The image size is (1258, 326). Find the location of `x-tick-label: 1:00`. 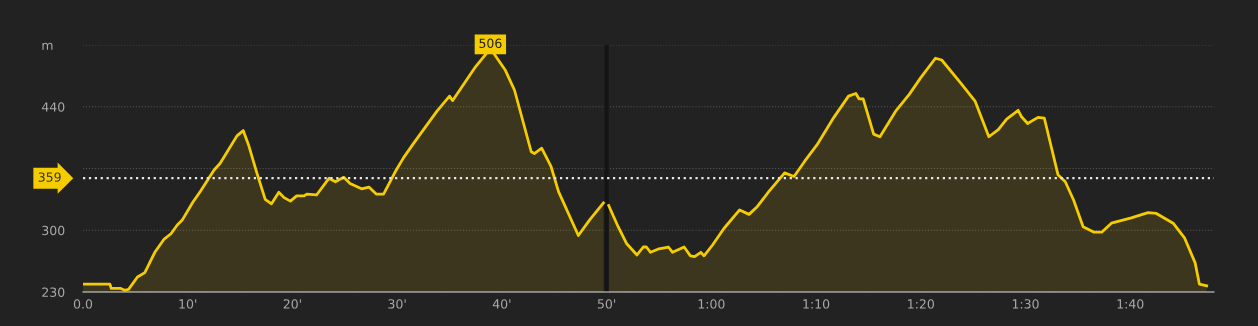

x-tick-label: 1:00 is located at coordinates (711, 304).